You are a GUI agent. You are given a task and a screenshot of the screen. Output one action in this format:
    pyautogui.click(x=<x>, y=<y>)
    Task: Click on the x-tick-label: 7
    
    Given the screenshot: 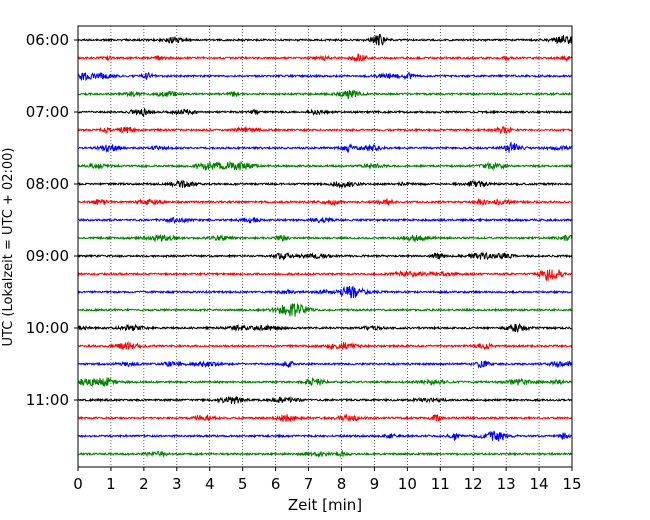 What is the action you would take?
    pyautogui.click(x=309, y=484)
    